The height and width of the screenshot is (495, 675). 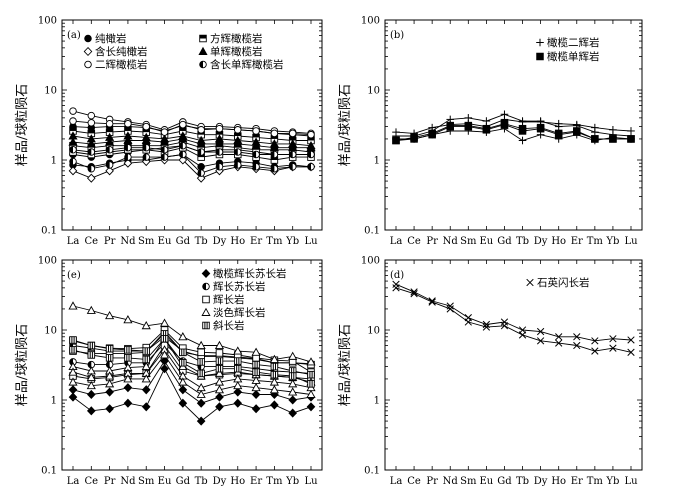 What do you see at coordinates (183, 381) in the screenshot?
I see `panel-e-series-10-point-gd` at bounding box center [183, 381].